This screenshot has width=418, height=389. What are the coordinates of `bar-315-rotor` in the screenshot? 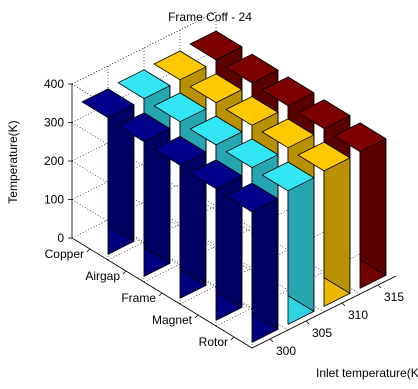 It's located at (360, 205).